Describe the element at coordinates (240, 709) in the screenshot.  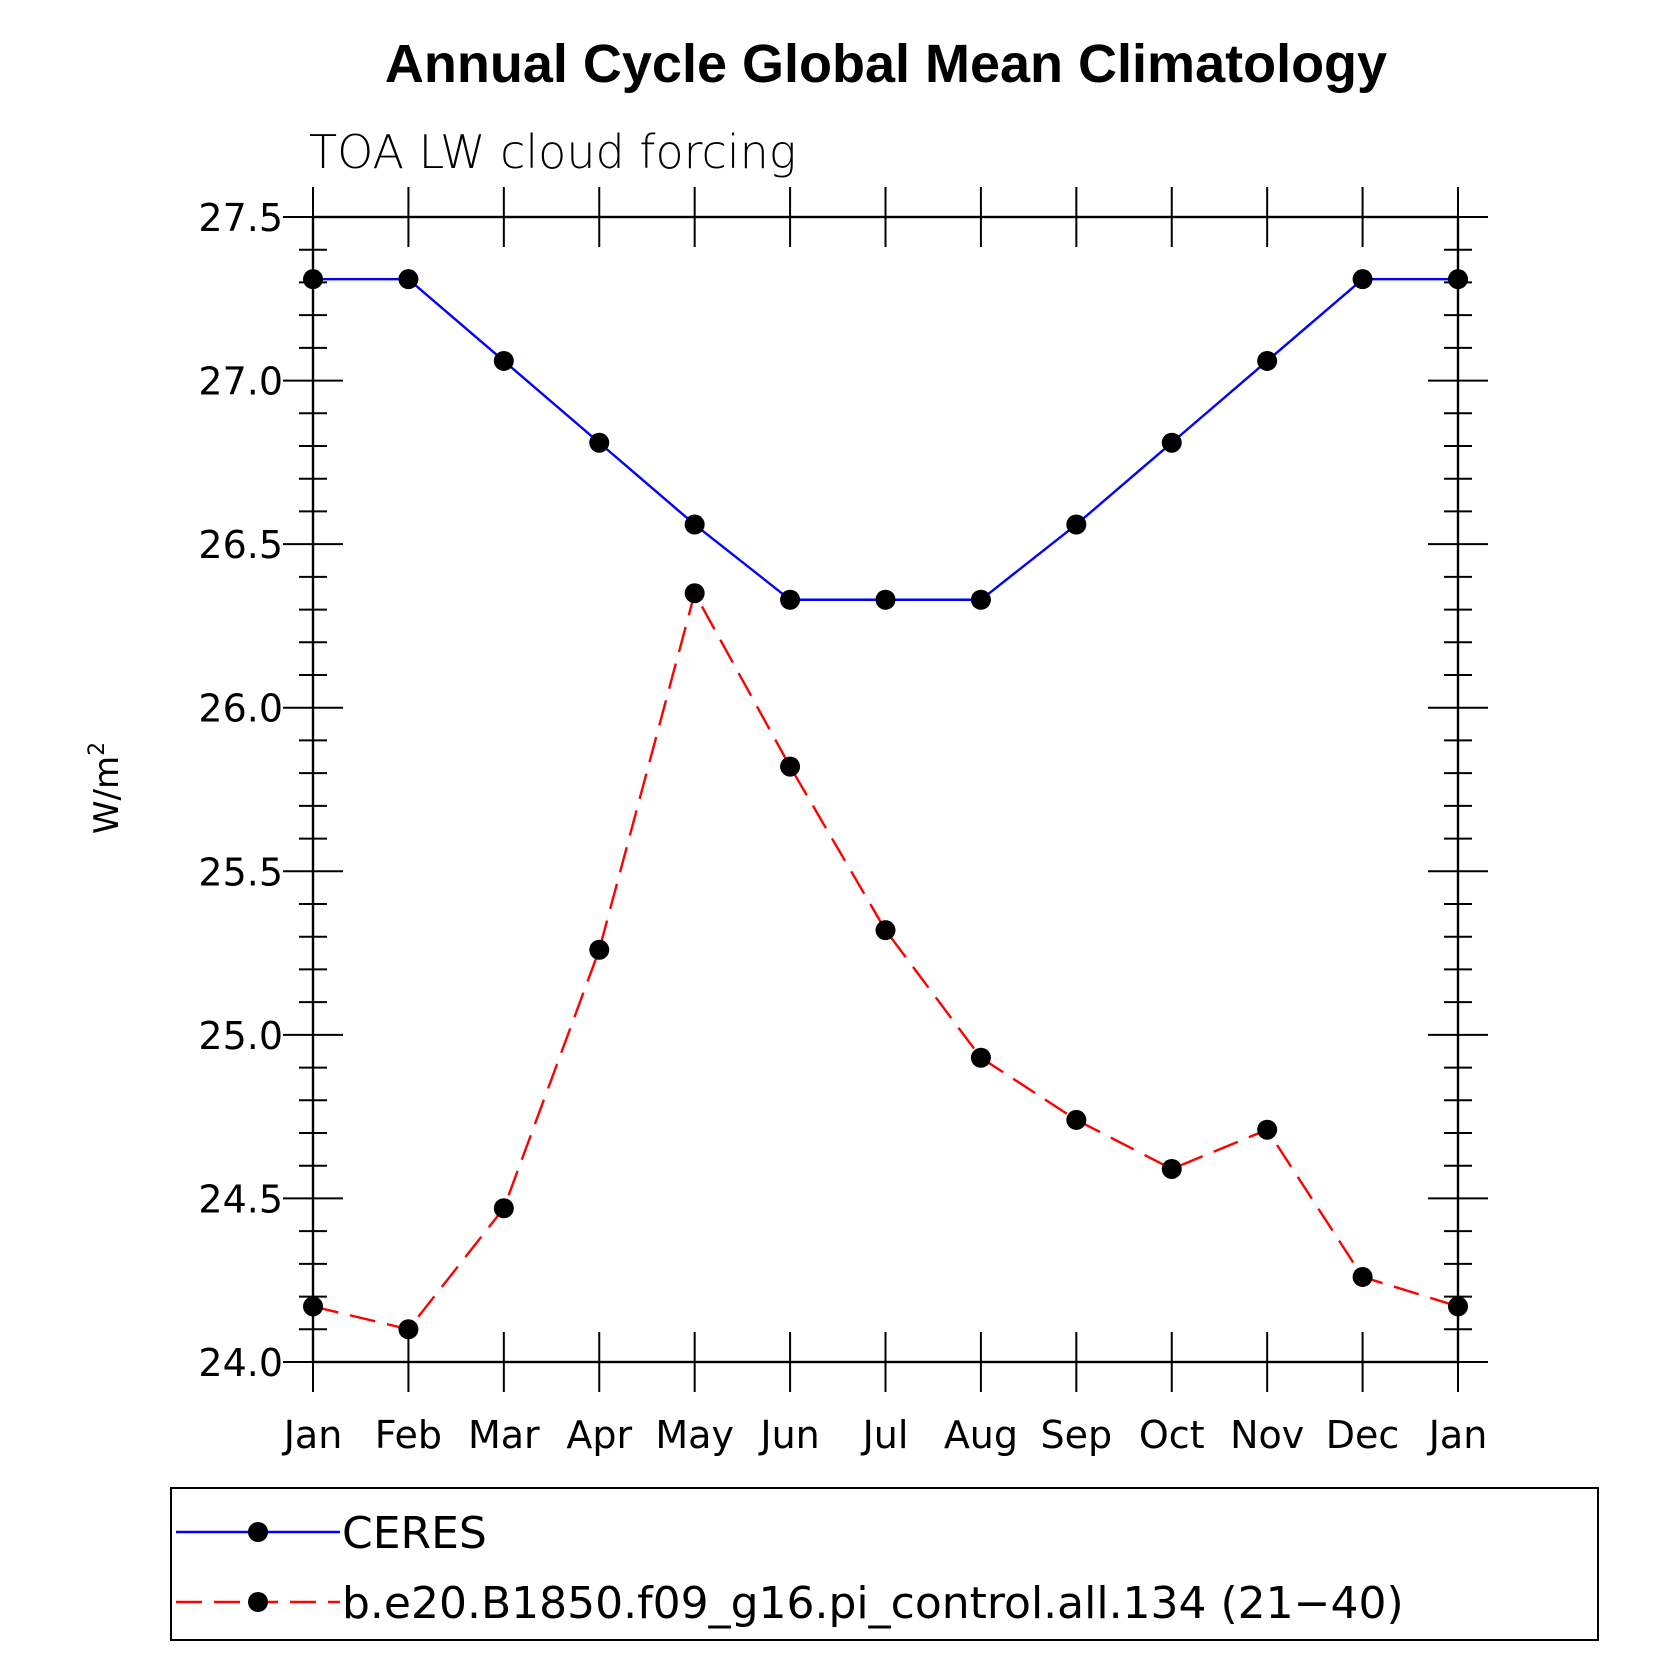
I see `y-tick-label: 26.0` at that location.